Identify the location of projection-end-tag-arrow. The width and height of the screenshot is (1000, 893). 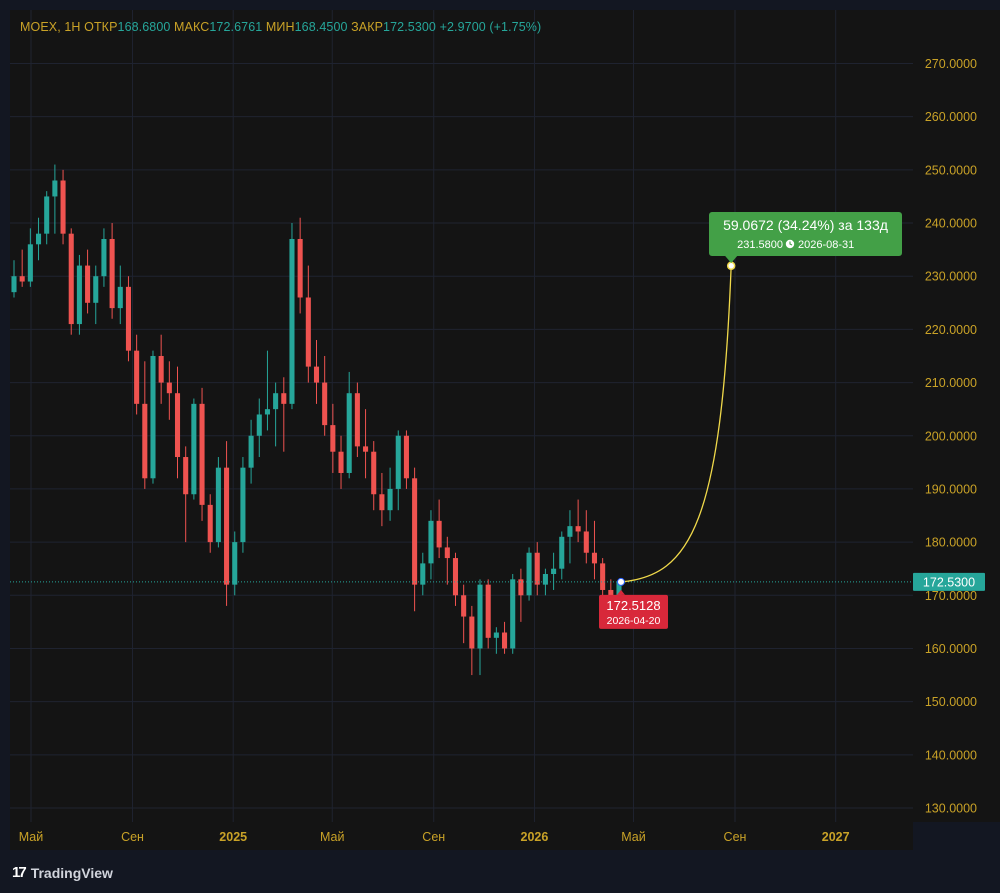
(731, 259).